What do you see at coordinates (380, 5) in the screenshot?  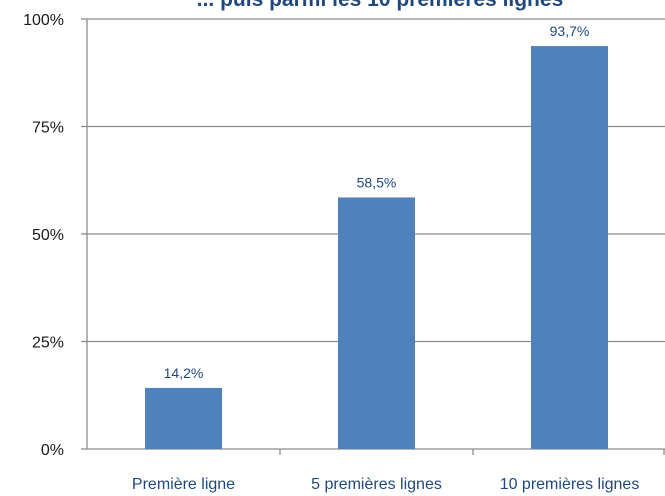 I see `chart-title: ... puis parmi les 10 premières lignes` at bounding box center [380, 5].